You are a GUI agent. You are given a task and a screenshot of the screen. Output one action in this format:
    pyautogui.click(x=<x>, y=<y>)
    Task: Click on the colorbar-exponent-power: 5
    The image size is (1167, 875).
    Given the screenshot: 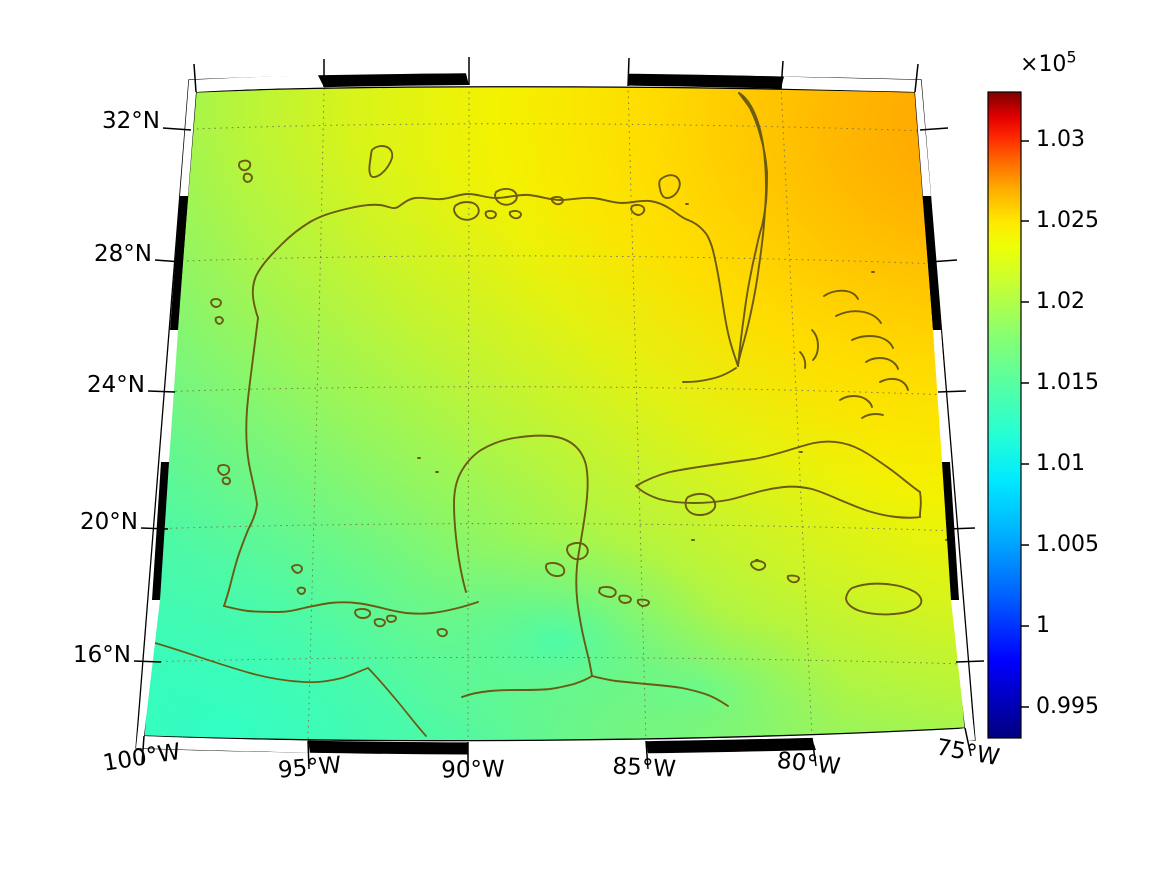 What is the action you would take?
    pyautogui.click(x=1071, y=57)
    